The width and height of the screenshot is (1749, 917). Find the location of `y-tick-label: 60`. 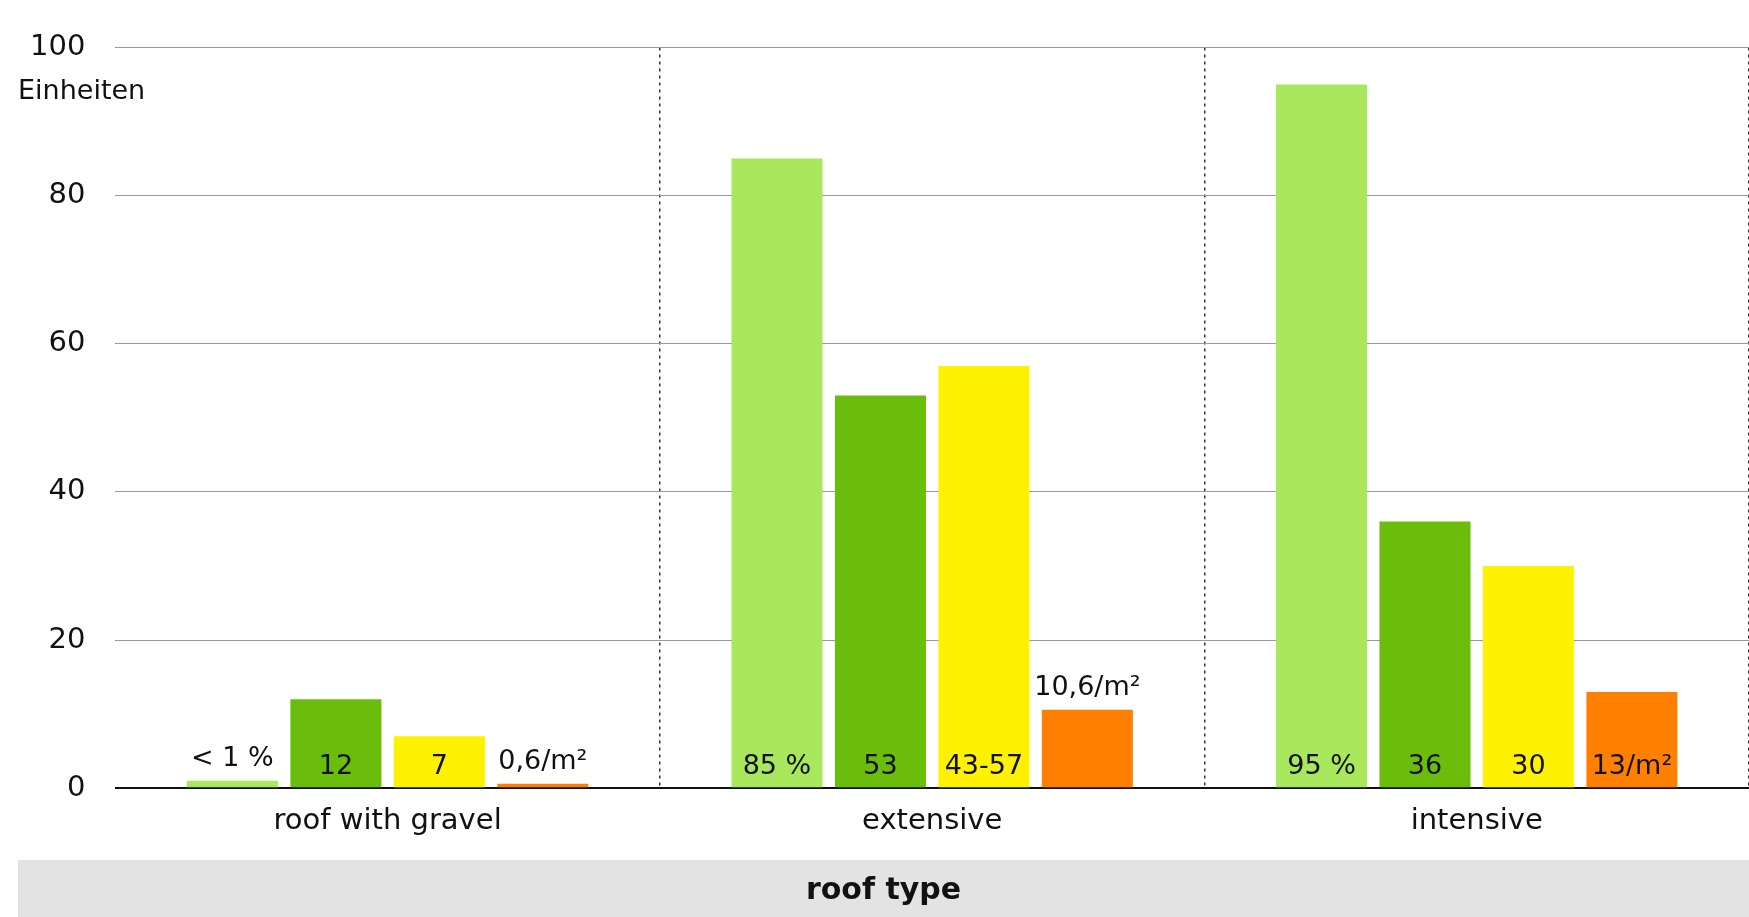

y-tick-label: 60 is located at coordinates (67, 341).